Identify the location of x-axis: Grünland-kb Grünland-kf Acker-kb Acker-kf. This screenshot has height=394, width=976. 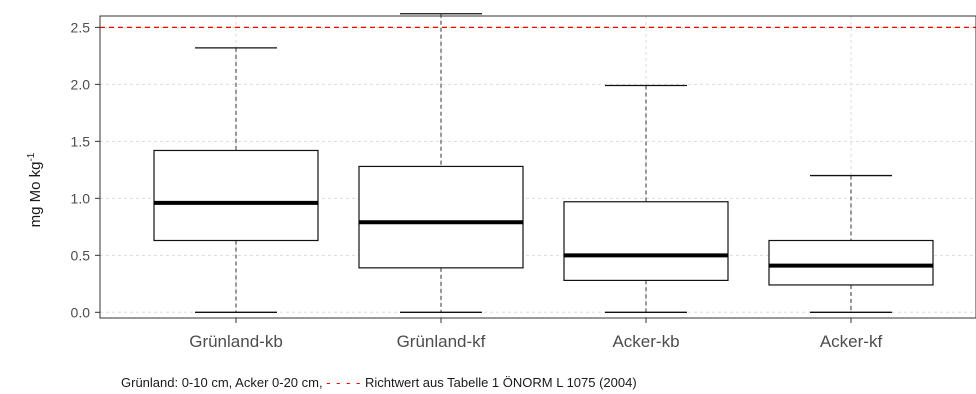
(535, 334).